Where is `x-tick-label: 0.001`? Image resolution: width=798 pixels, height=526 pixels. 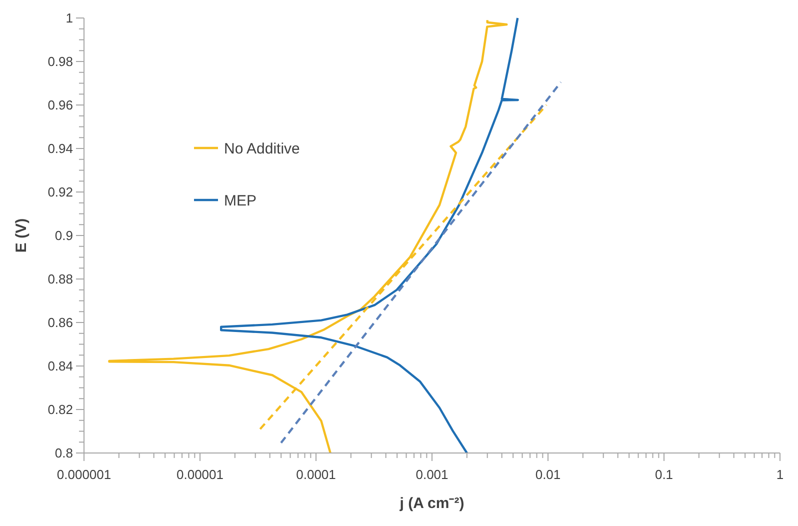 x-tick-label: 0.001 is located at coordinates (432, 474).